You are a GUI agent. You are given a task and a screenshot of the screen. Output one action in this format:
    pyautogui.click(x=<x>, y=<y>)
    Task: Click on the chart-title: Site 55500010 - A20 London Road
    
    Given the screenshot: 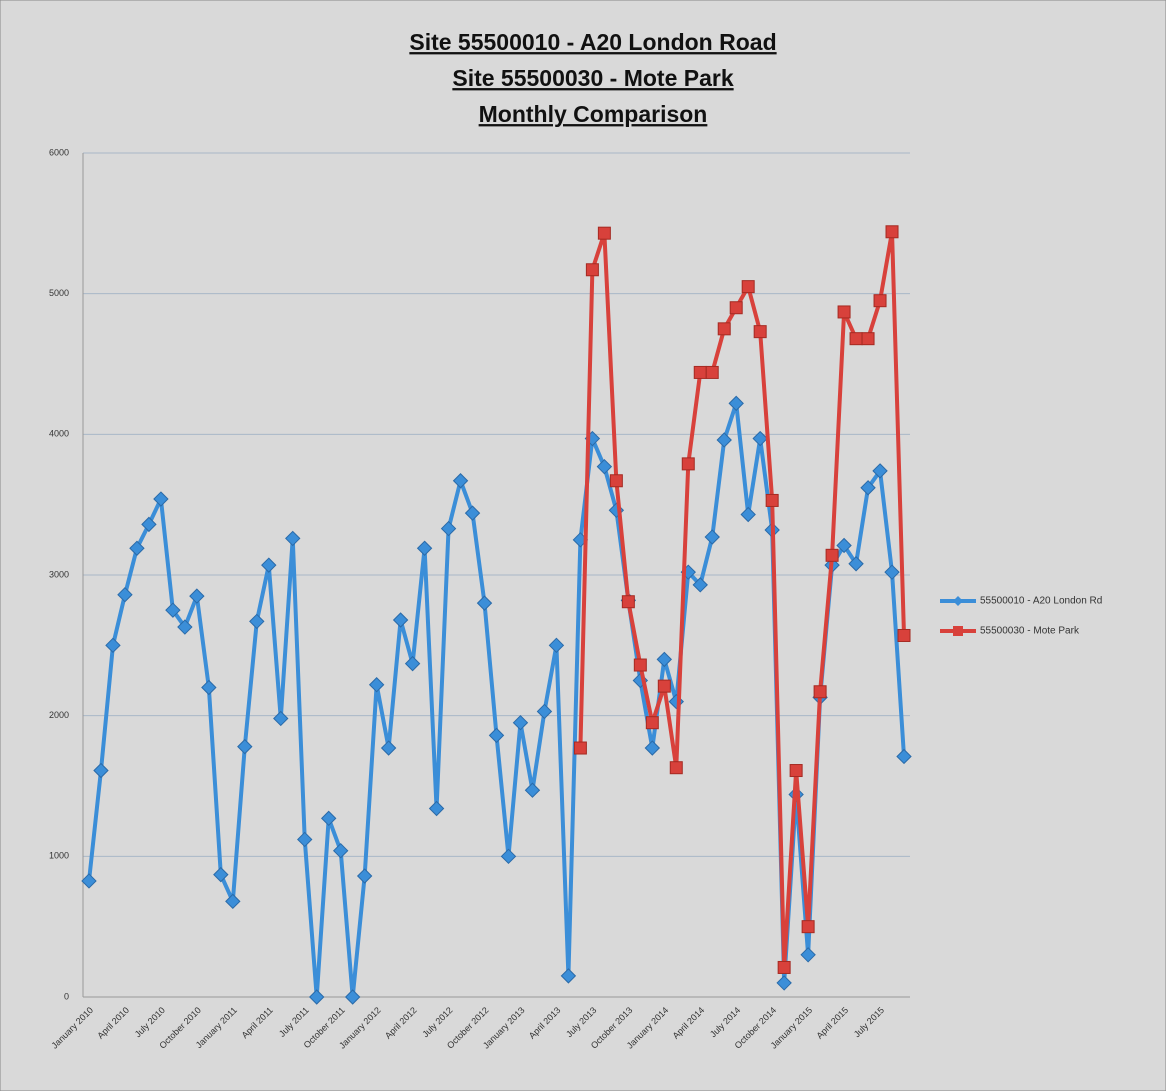 What is the action you would take?
    pyautogui.click(x=592, y=42)
    